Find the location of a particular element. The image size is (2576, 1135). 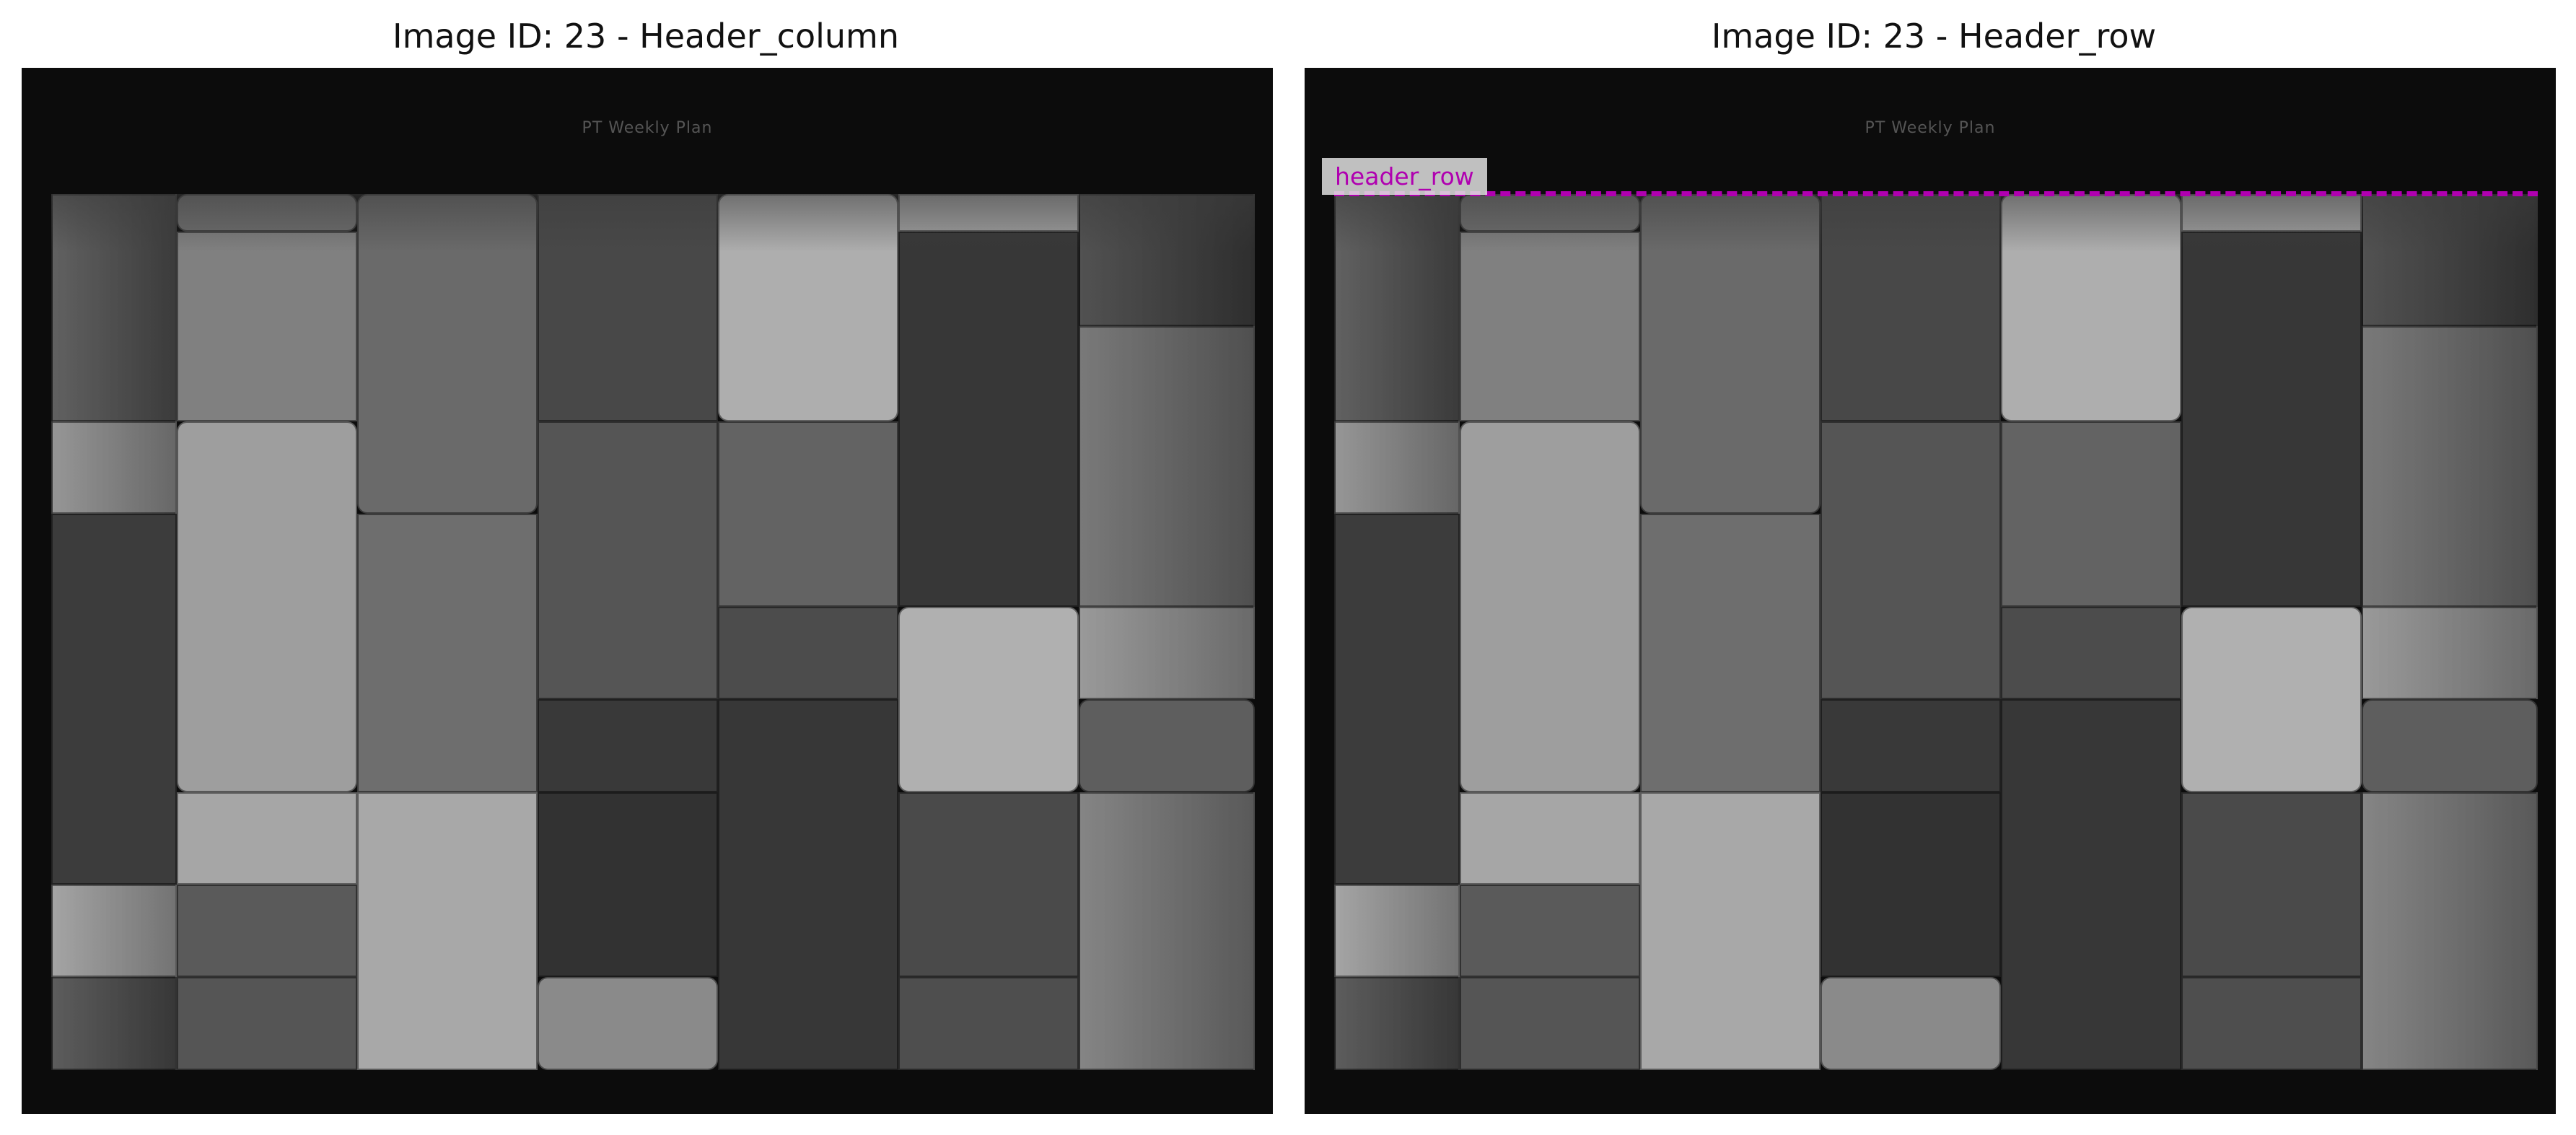

panel-title-right: Image ID: 23 - Header_row is located at coordinates (1934, 36).